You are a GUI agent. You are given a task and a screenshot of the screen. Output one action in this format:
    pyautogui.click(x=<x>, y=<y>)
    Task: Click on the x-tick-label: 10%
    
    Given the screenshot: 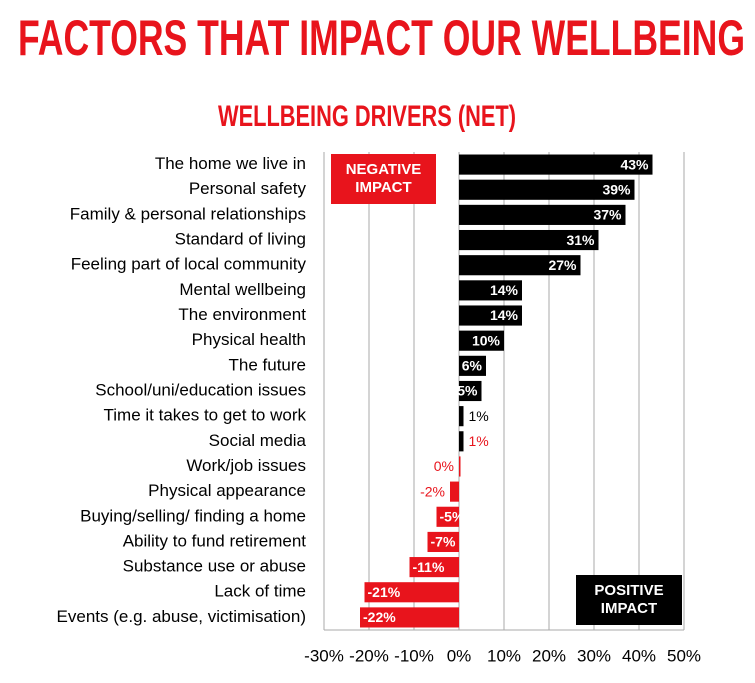 What is the action you would take?
    pyautogui.click(x=504, y=655)
    